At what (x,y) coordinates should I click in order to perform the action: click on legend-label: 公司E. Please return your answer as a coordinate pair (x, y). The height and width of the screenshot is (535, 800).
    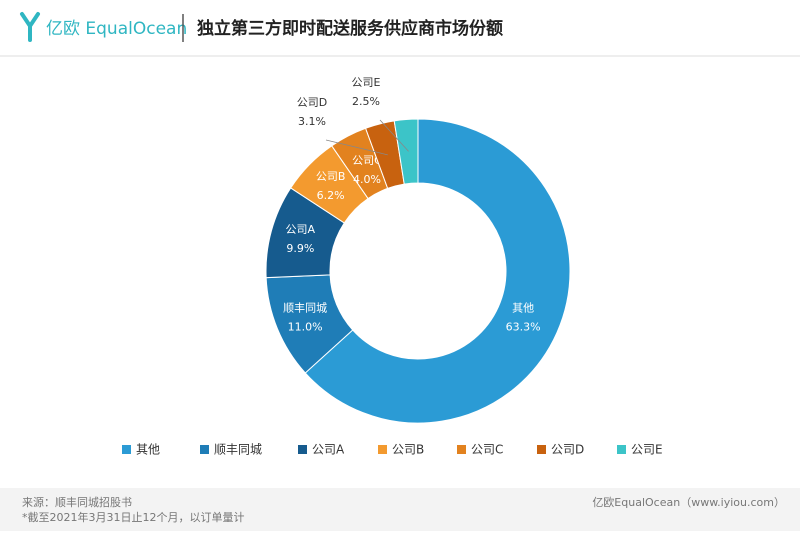
    Looking at the image, I should click on (647, 450).